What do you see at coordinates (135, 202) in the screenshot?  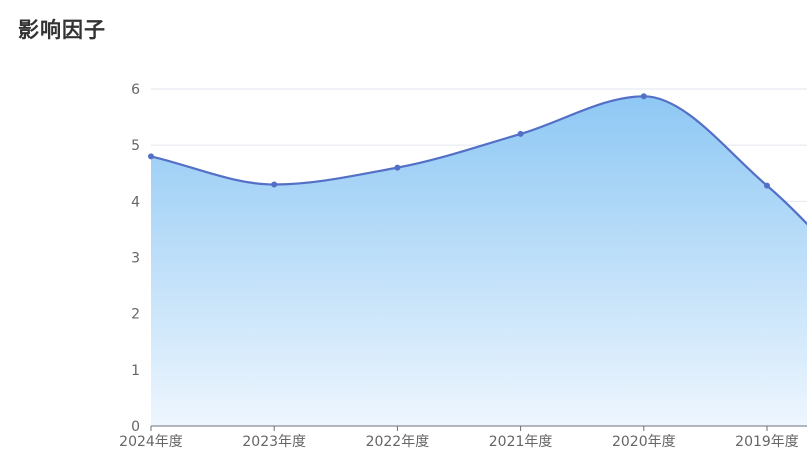 I see `y-tick-label: 4` at bounding box center [135, 202].